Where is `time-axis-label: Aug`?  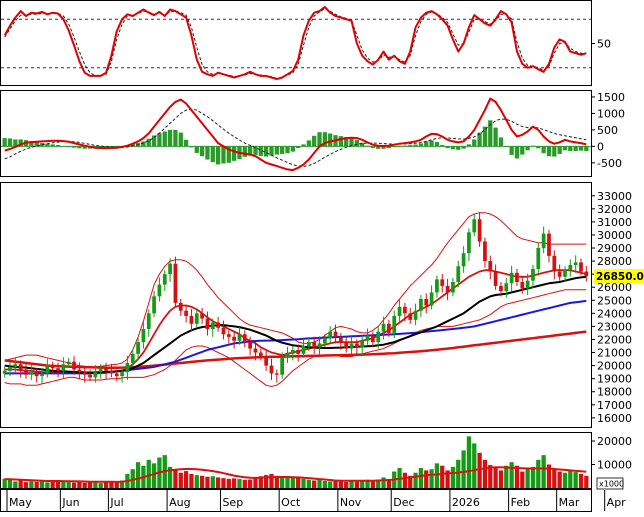
time-axis-label: Aug is located at coordinates (179, 502).